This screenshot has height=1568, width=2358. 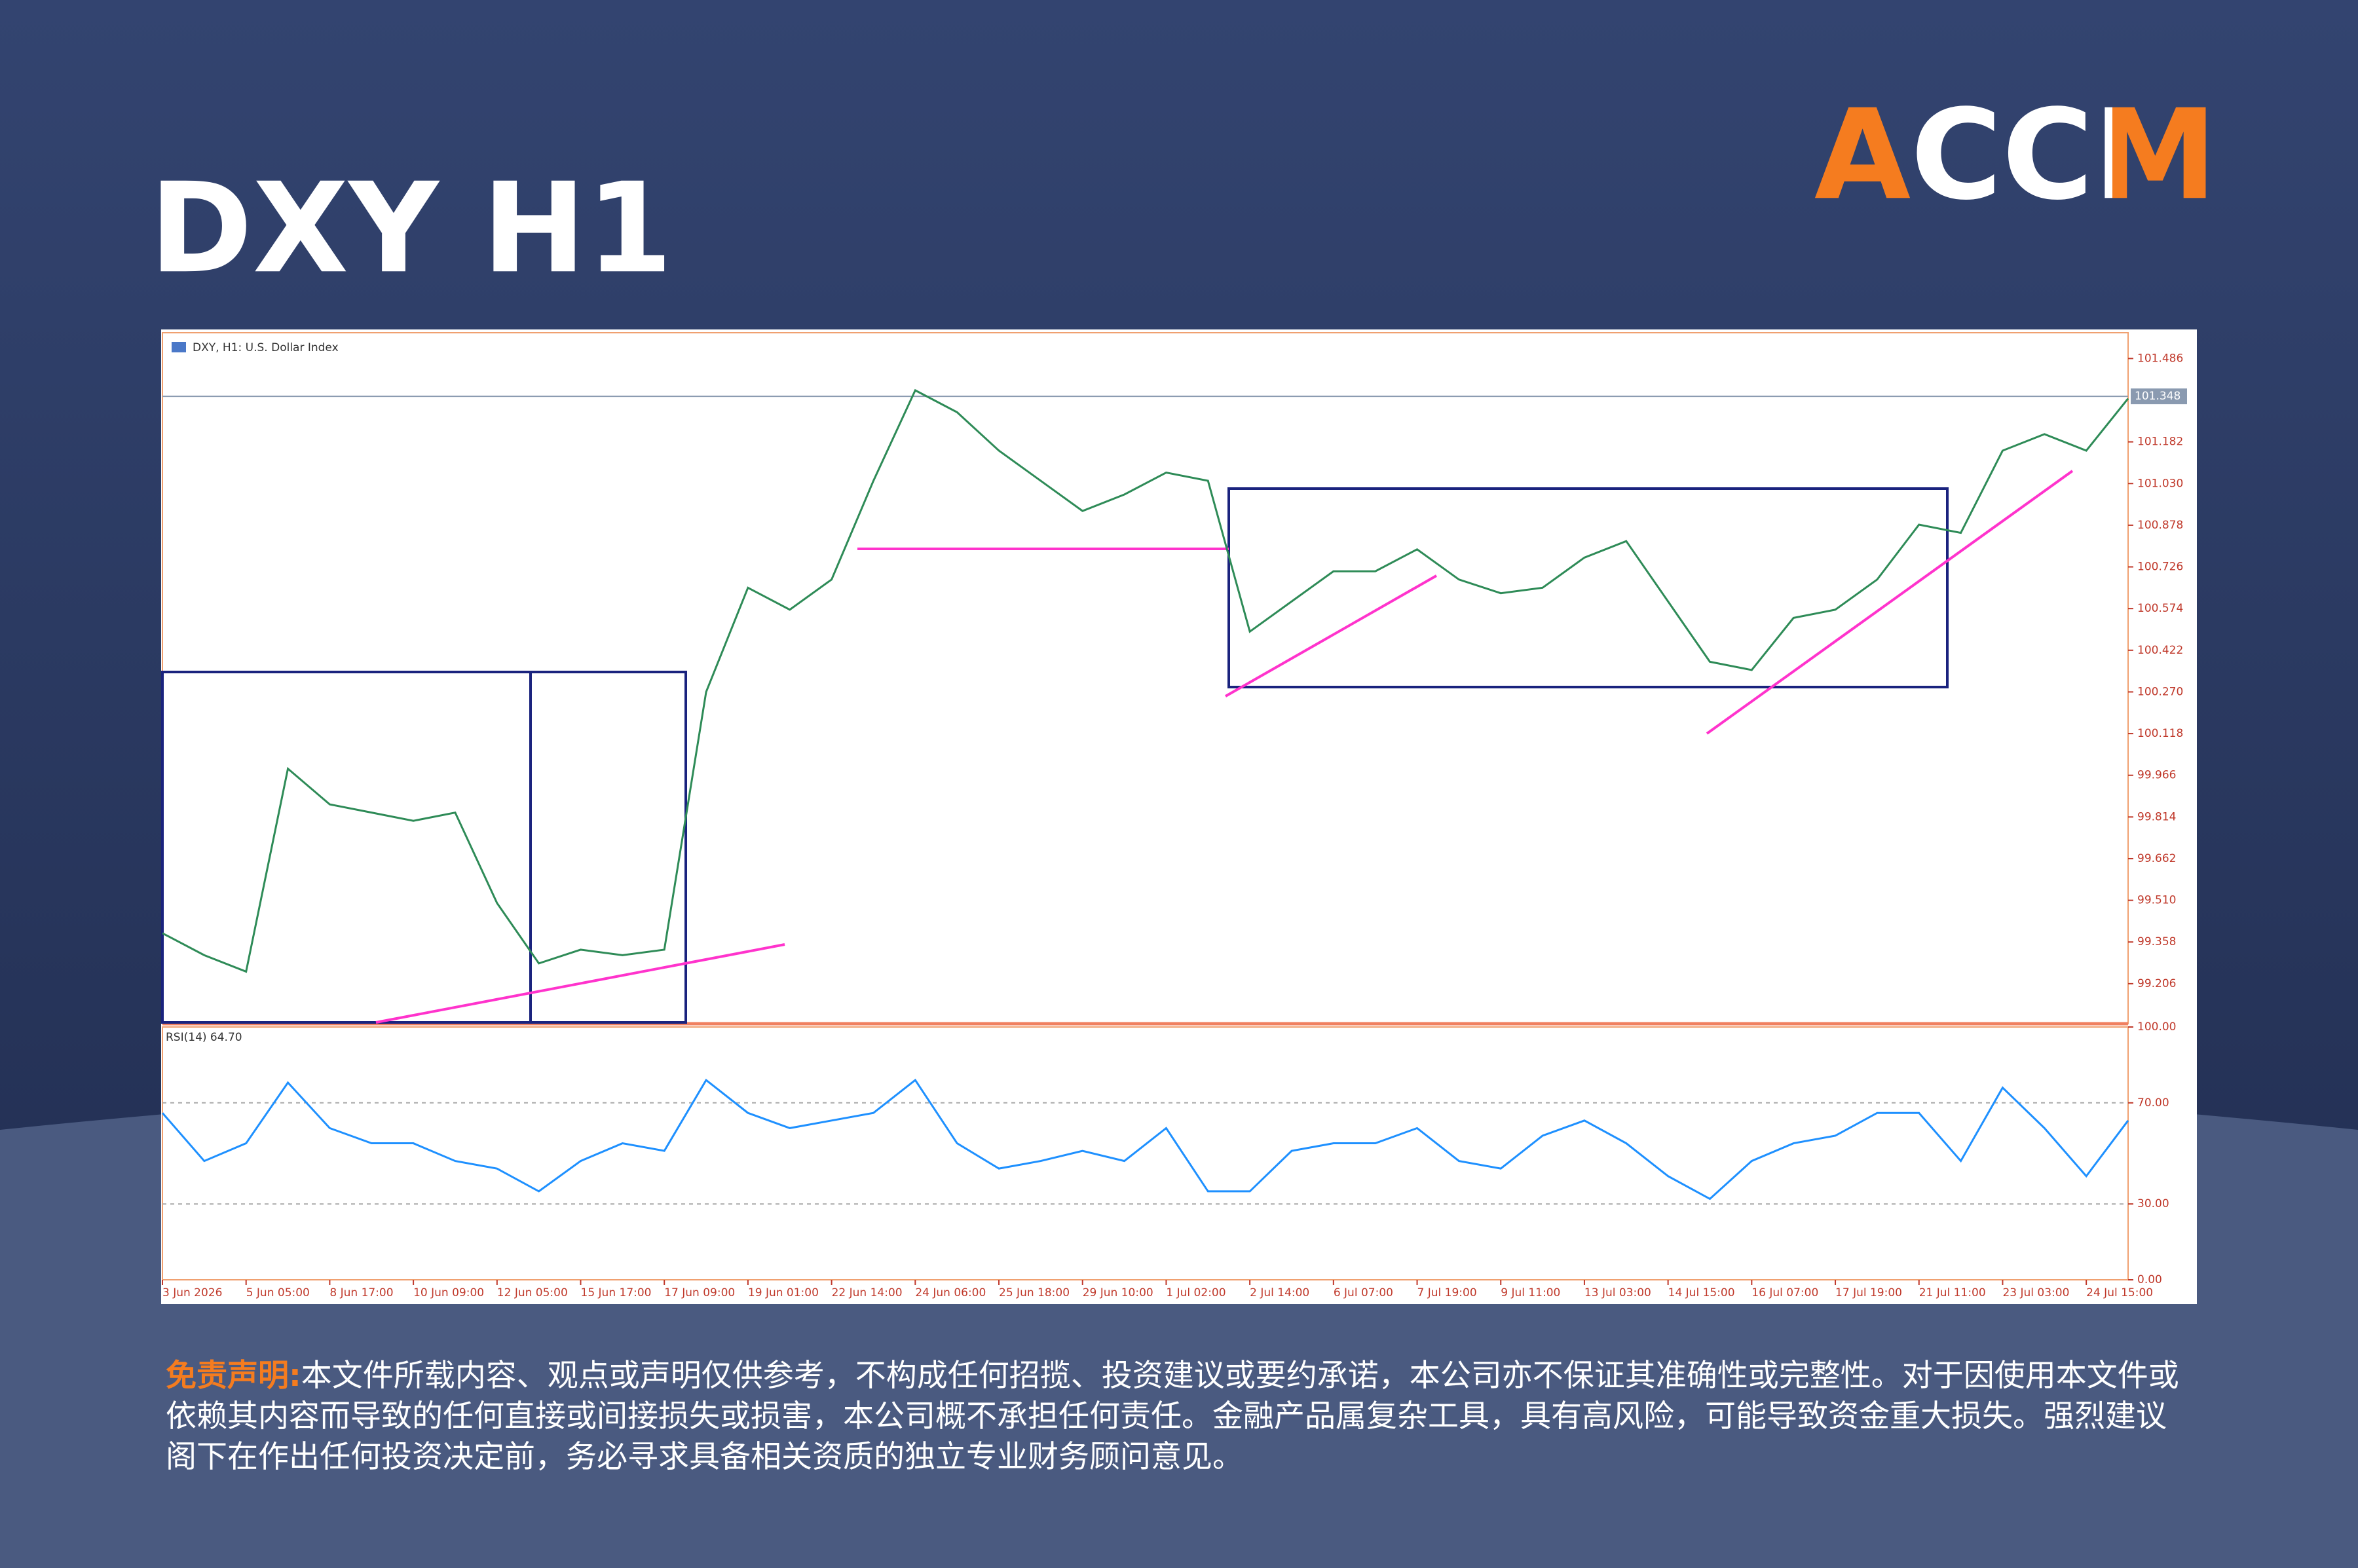 I want to click on x-tick-label: 24 Jul 15:00, so click(x=2120, y=1292).